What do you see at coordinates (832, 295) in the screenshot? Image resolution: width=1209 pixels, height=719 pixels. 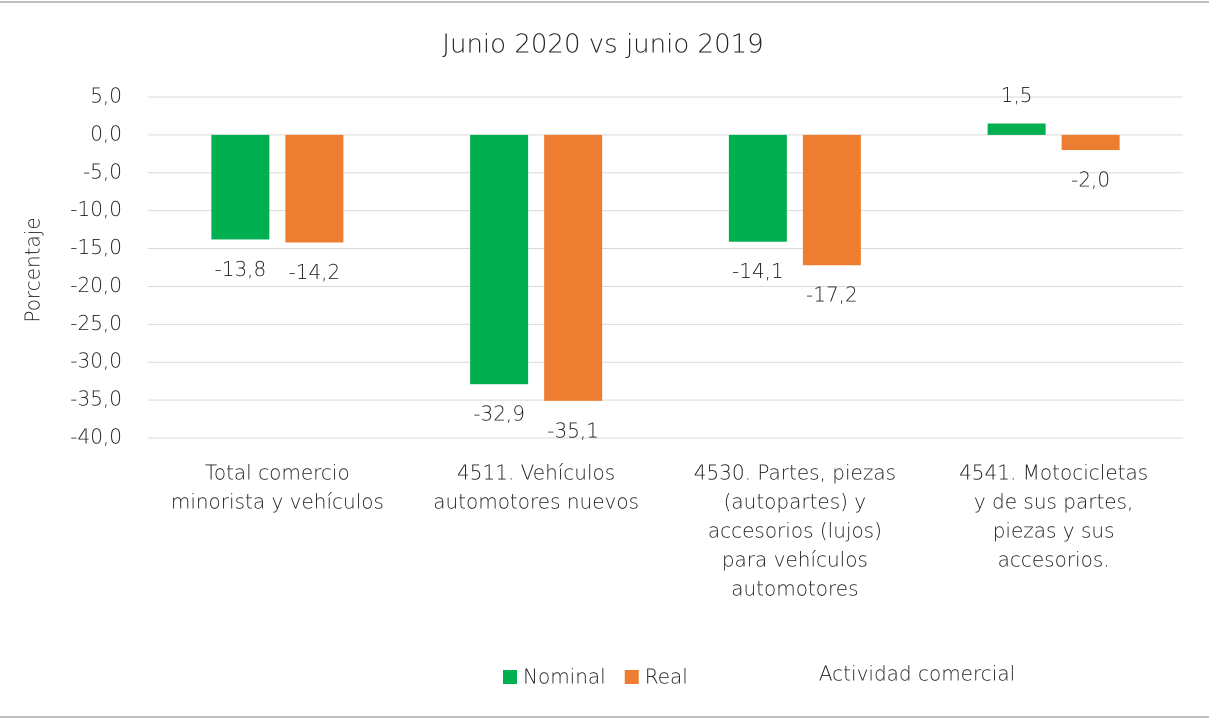 I see `data-label: -17,2` at bounding box center [832, 295].